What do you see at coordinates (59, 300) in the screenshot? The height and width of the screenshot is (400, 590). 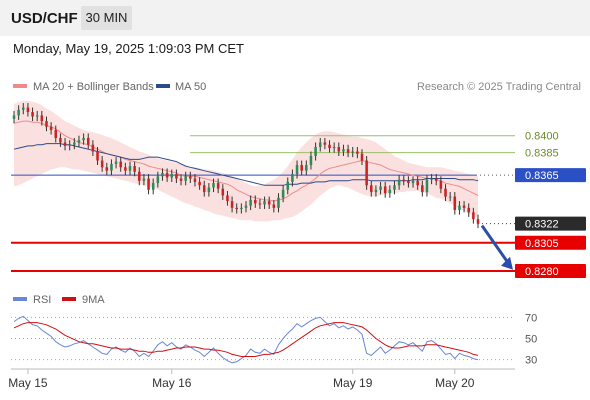 I see `rsi-legend: RSI 9MA` at bounding box center [59, 300].